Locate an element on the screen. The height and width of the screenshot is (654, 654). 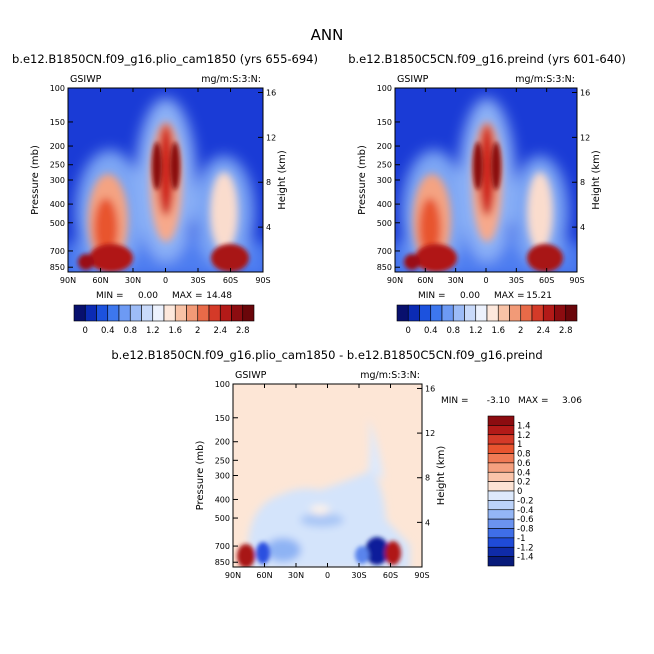
panel-1-units-label: mg/m:S:3:N: is located at coordinates (231, 79).